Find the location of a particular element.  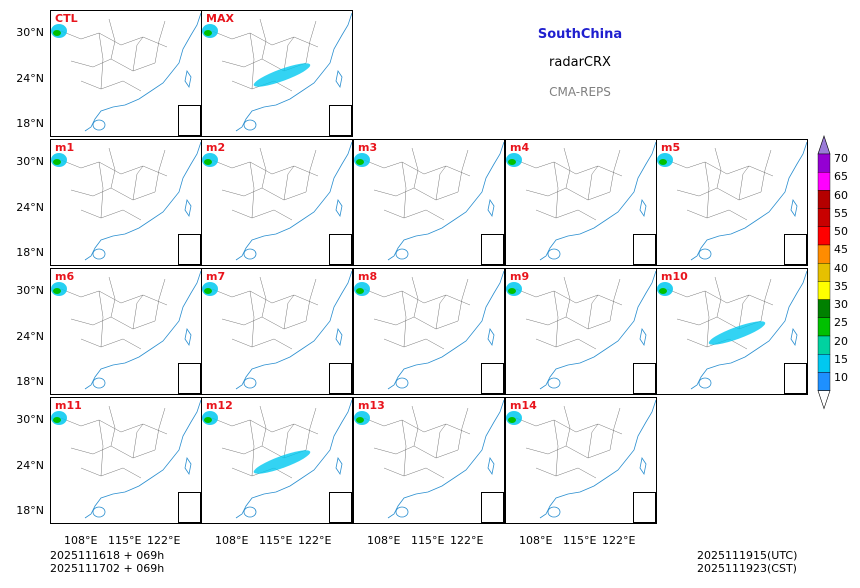

lat-label-18: 18°N is located at coordinates (30, 252).